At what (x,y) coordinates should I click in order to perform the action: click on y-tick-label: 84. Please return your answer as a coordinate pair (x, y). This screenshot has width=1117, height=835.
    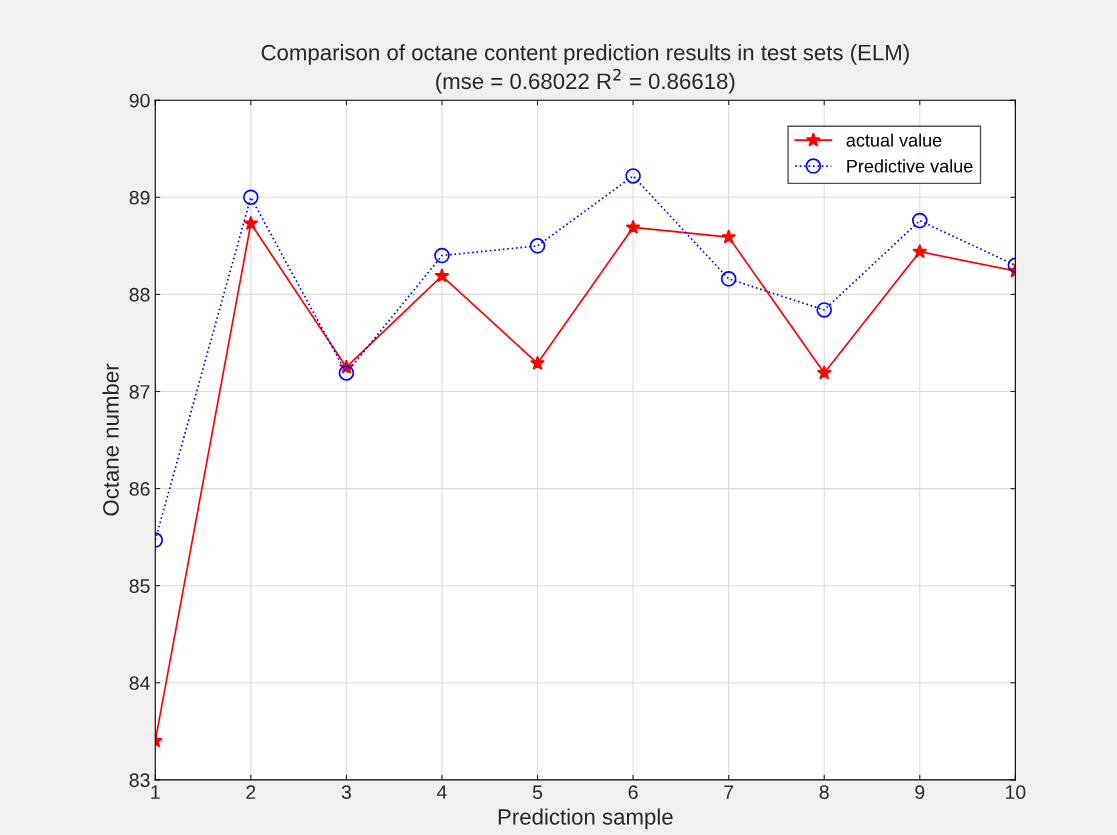
    Looking at the image, I should click on (139, 683).